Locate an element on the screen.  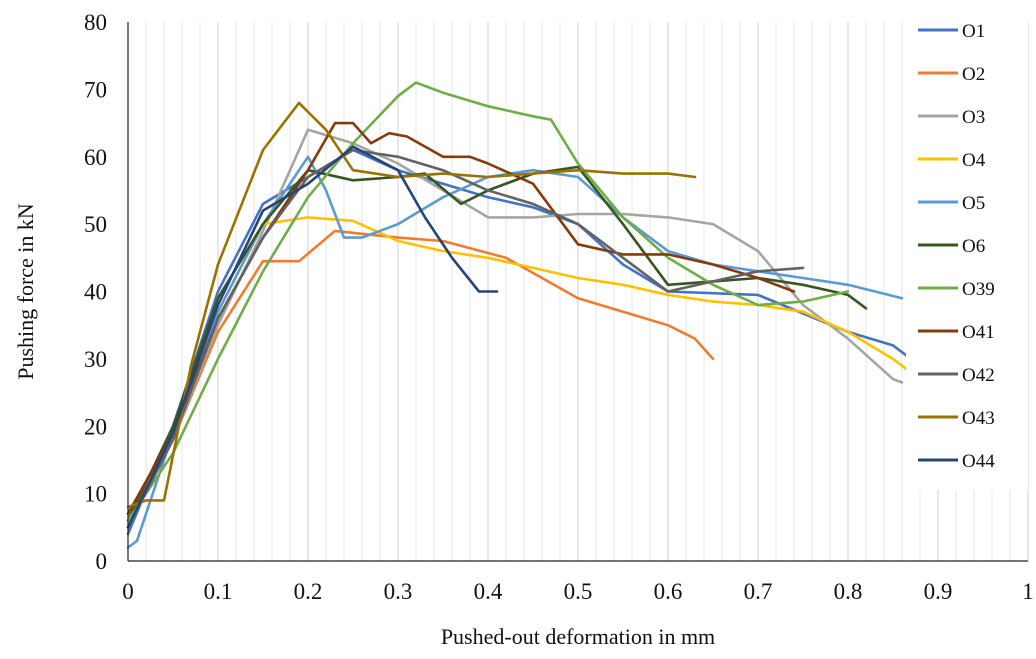
y-axis-label: Pushing force in kN is located at coordinates (25, 291).